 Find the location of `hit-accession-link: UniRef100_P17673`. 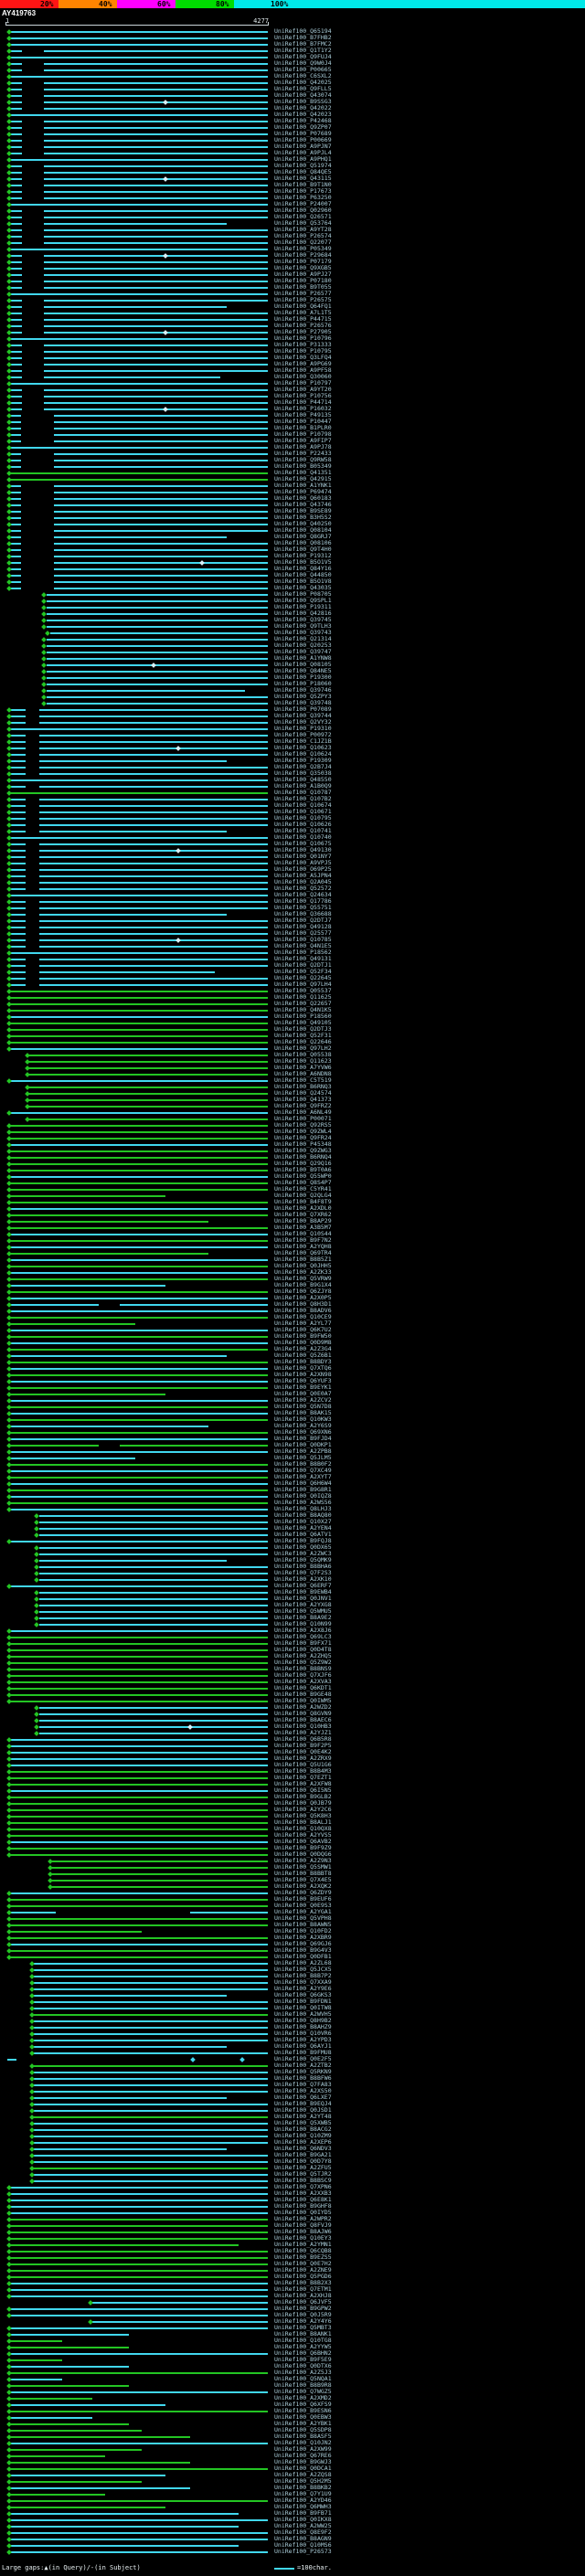

hit-accession-link: UniRef100_P17673 is located at coordinates (303, 191).